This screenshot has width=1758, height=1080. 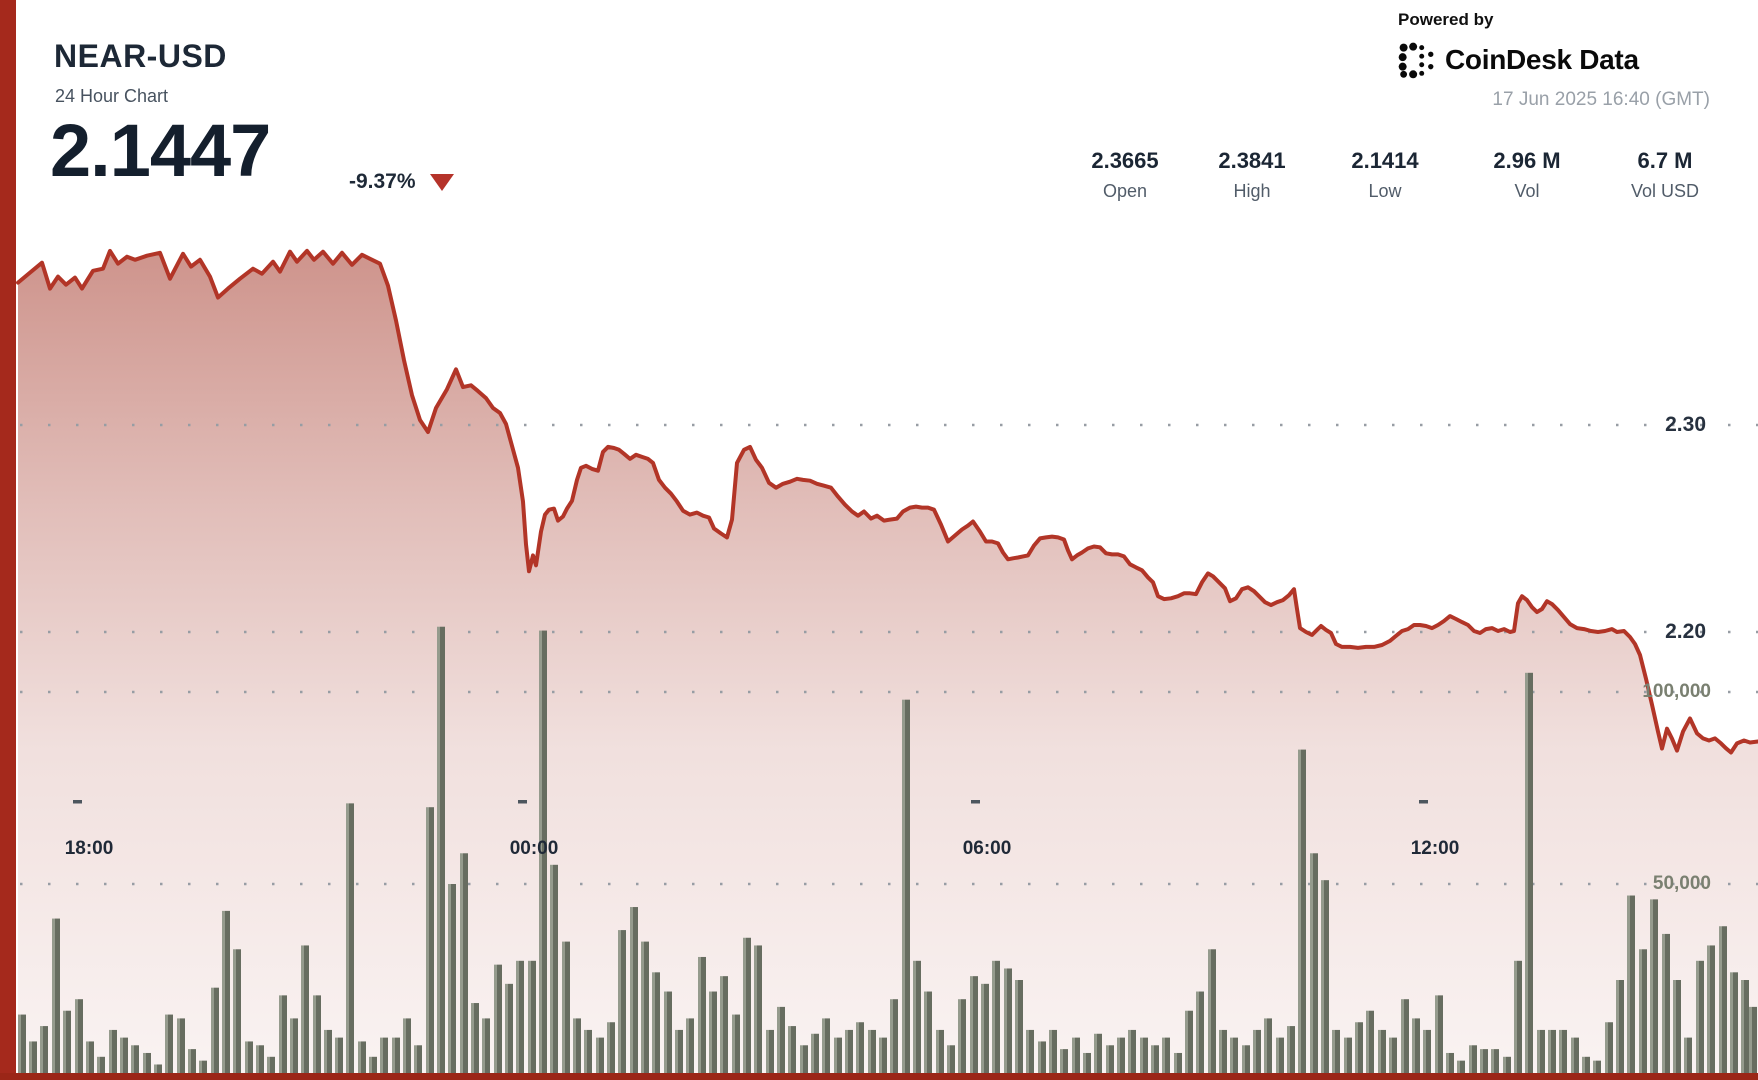 I want to click on last-price: 2.1447, so click(x=160, y=150).